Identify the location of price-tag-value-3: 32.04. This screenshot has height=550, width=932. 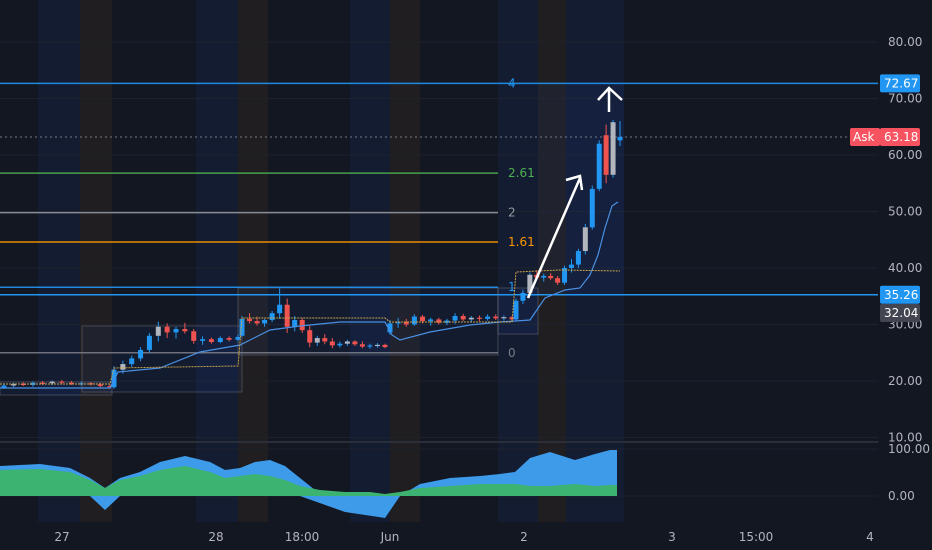
(901, 313).